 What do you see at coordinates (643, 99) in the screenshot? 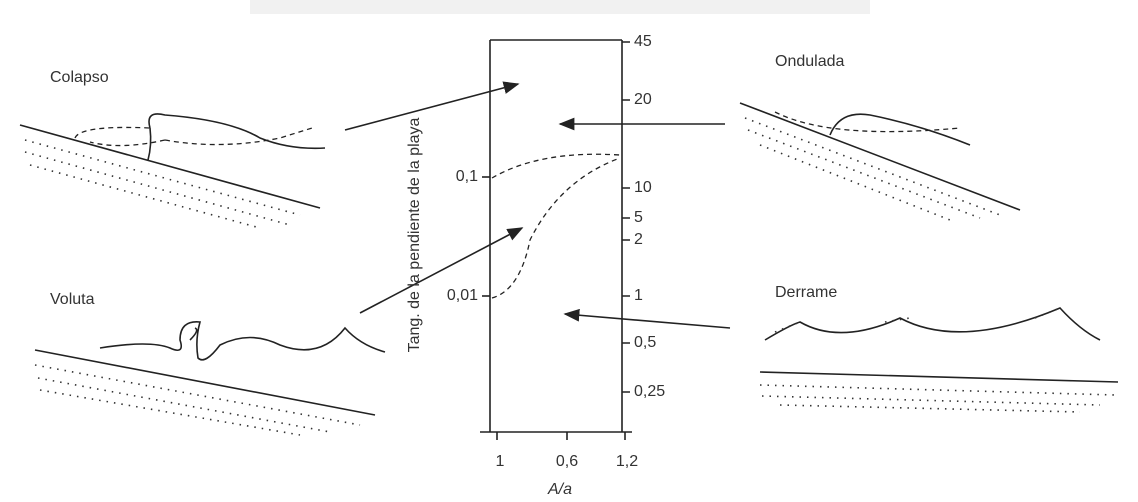
I see `tick-label: 20` at bounding box center [643, 99].